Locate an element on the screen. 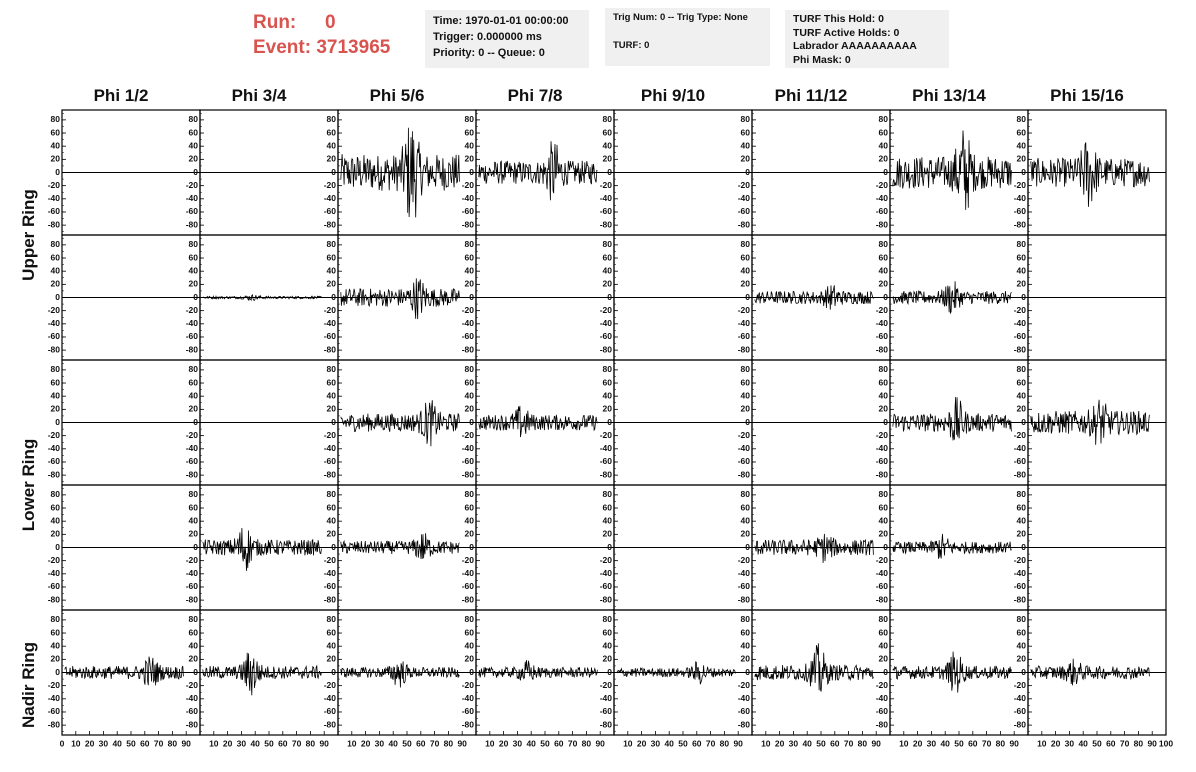  event-label: Event: is located at coordinates (282, 47).